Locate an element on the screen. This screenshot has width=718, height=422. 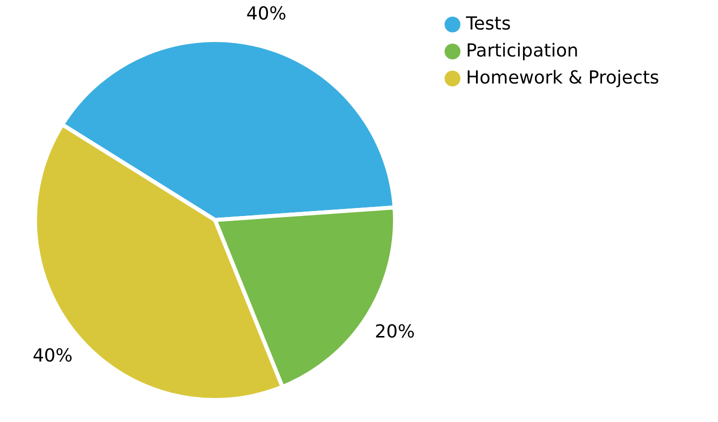
legend-label: Homework & Projects is located at coordinates (563, 78).